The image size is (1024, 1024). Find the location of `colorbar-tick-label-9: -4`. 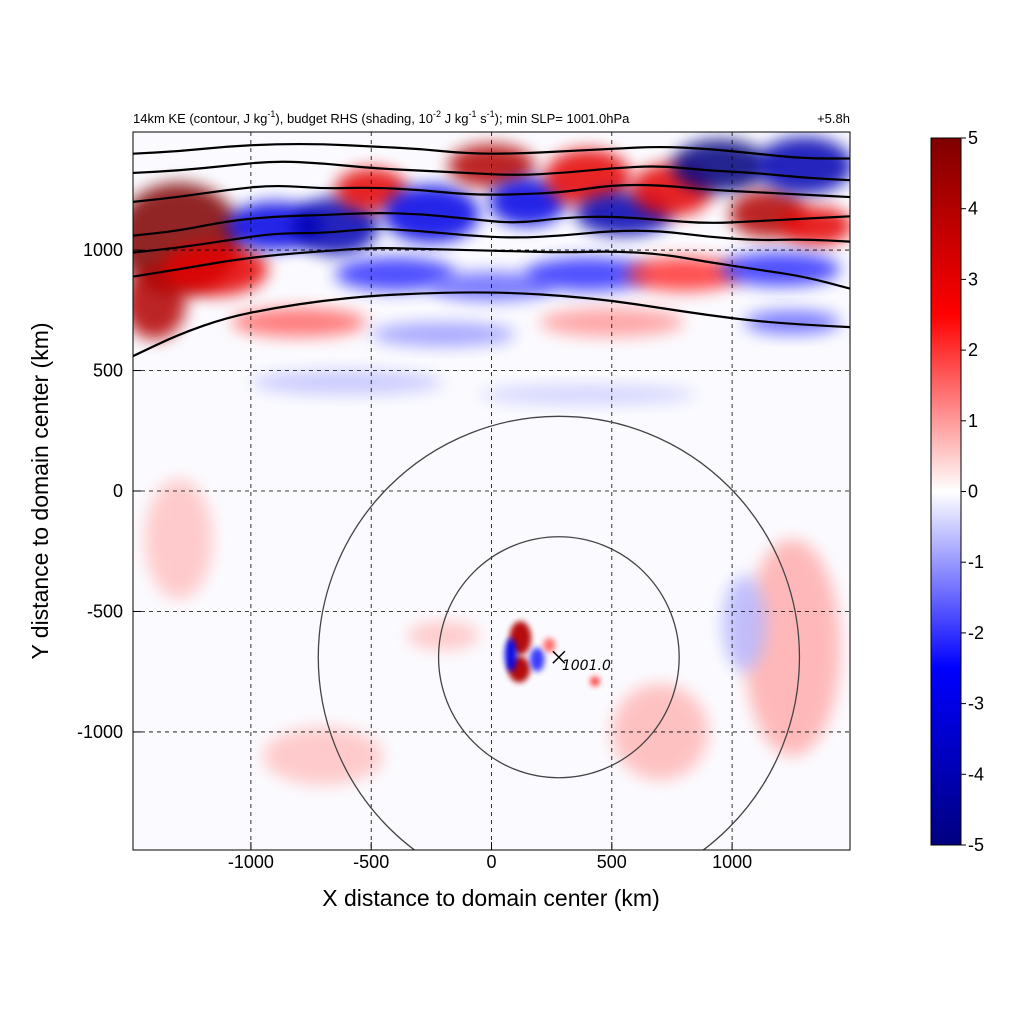

colorbar-tick-label-9: -4 is located at coordinates (976, 774).